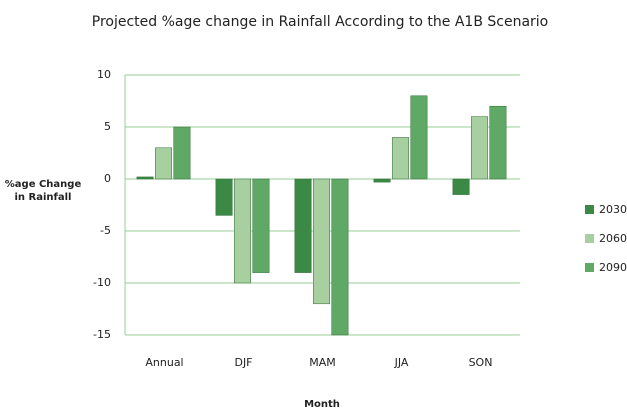  What do you see at coordinates (322, 404) in the screenshot?
I see `x-axis-label: Month` at bounding box center [322, 404].